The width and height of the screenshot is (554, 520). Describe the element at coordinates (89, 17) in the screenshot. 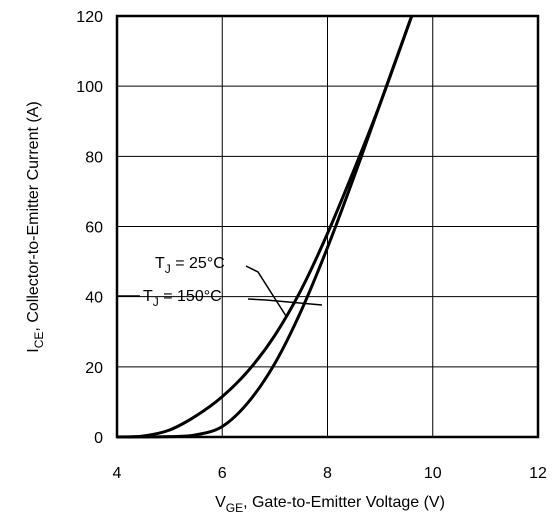

I see `y-tick-label: 120` at that location.